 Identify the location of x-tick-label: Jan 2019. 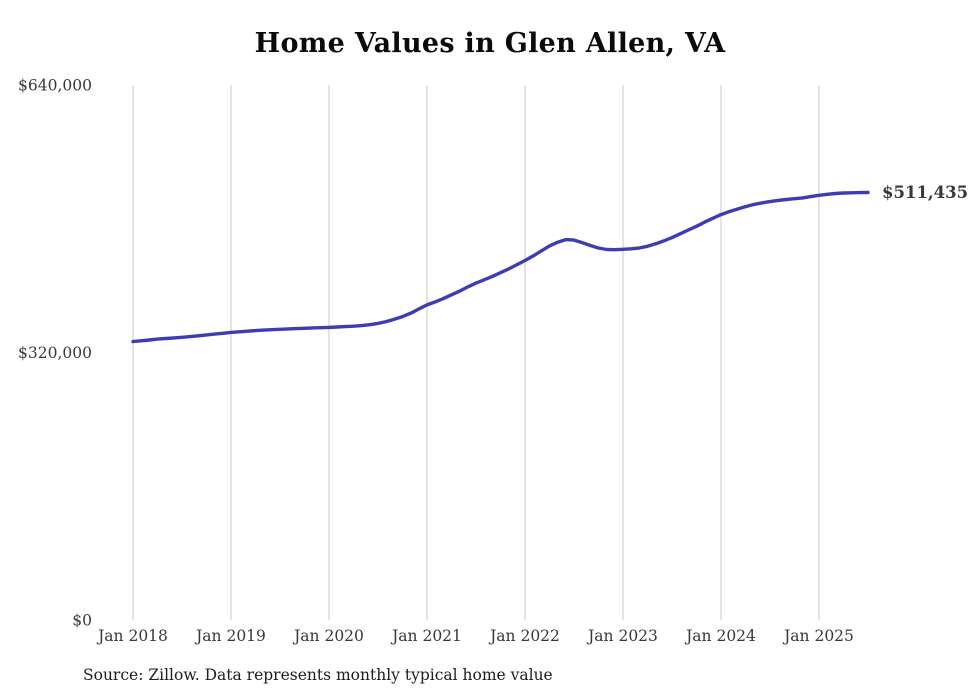
(230, 636).